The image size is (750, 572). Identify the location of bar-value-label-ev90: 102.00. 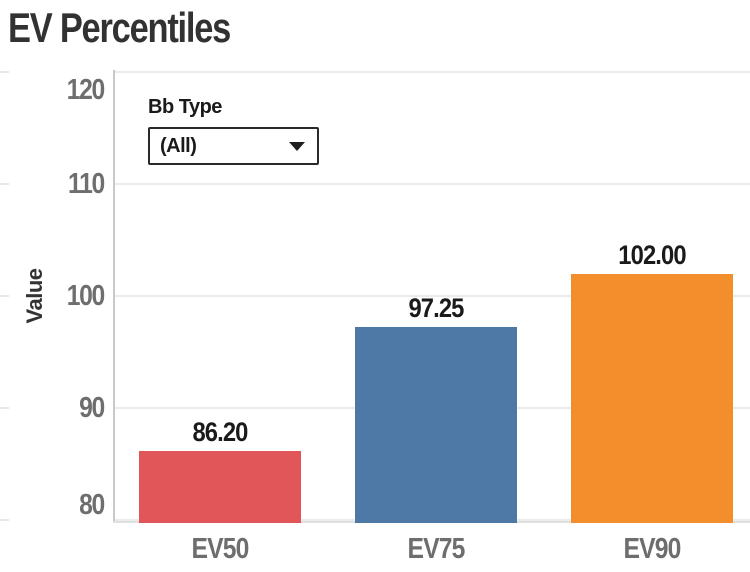
(652, 254).